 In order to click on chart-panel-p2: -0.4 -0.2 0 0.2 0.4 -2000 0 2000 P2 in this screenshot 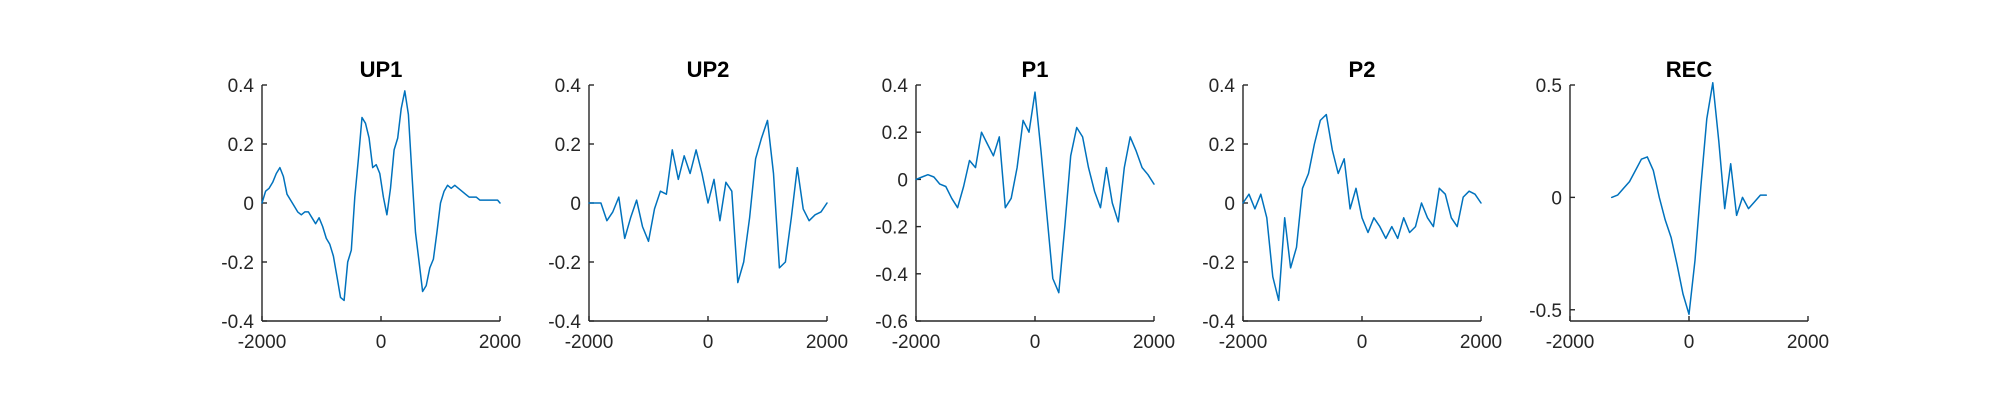, I will do `click(1352, 205)`.